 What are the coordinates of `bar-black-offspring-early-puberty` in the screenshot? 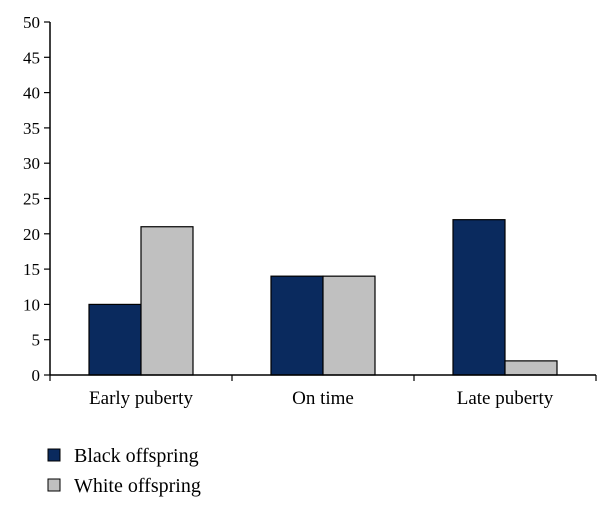 It's located at (115, 339).